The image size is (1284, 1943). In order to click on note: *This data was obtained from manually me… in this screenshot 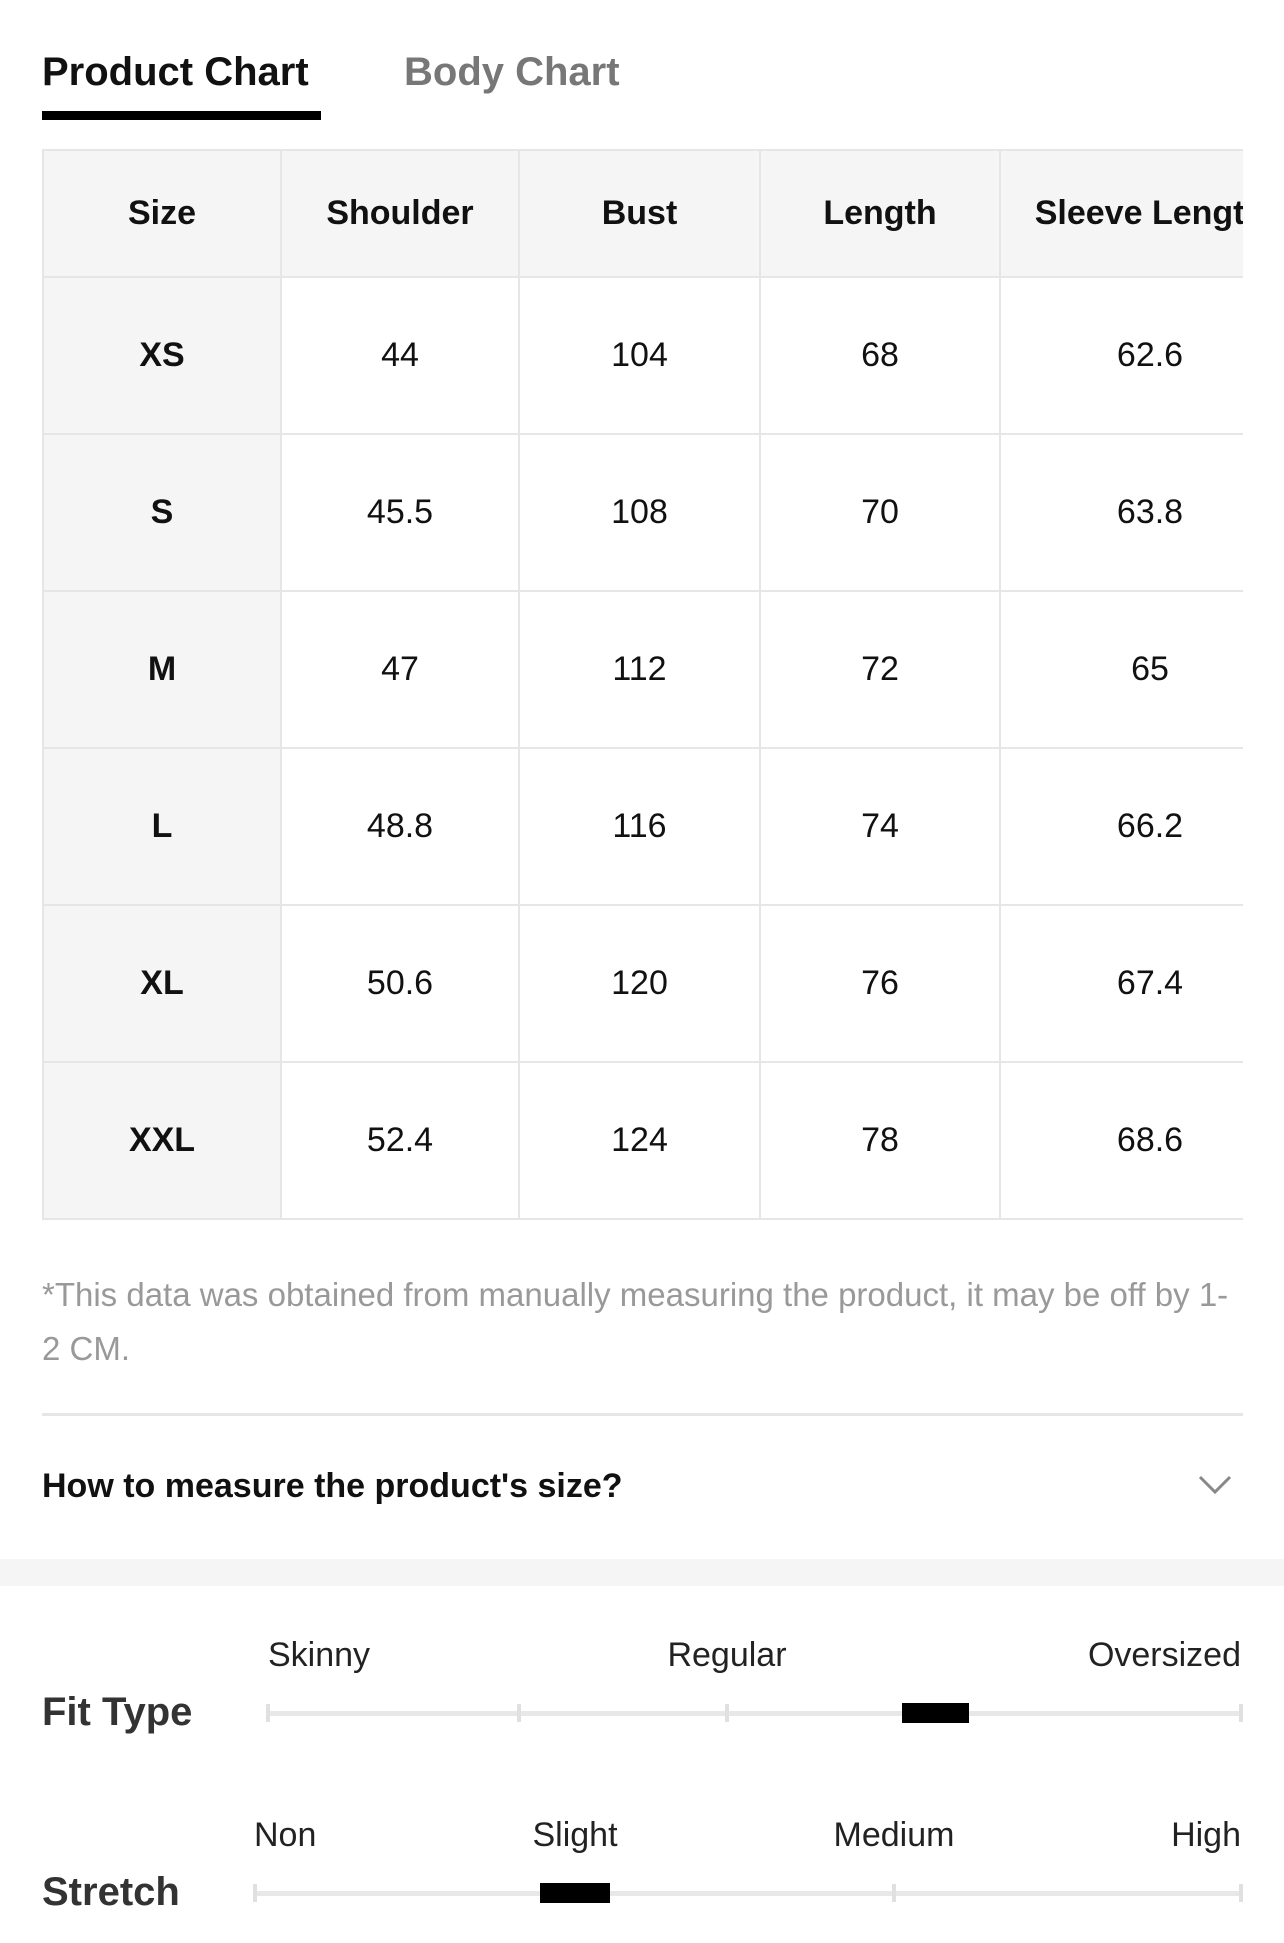, I will do `click(635, 1321)`.